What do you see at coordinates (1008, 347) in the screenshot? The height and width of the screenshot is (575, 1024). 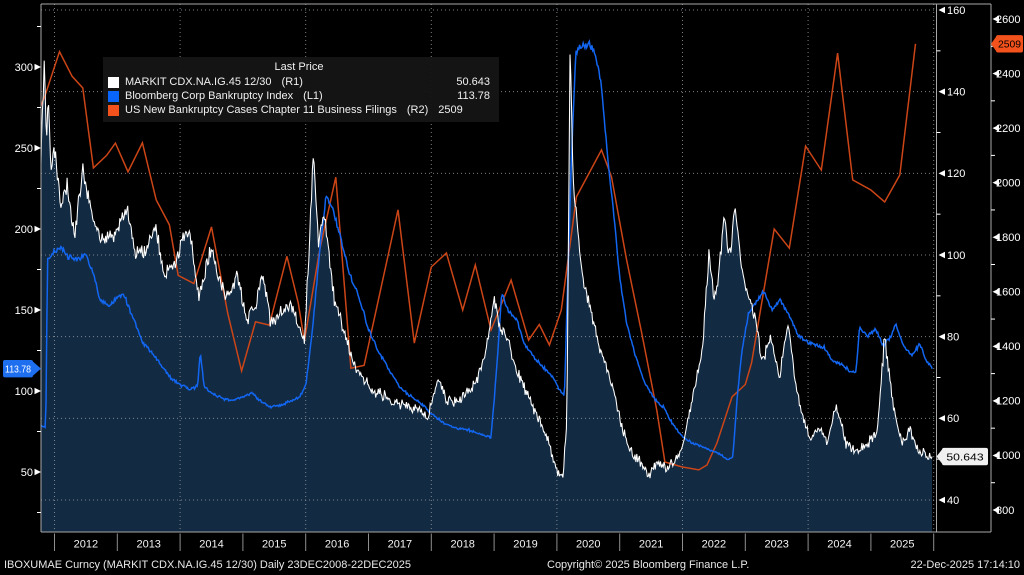 I see `R2-tick-label: 1400` at bounding box center [1008, 347].